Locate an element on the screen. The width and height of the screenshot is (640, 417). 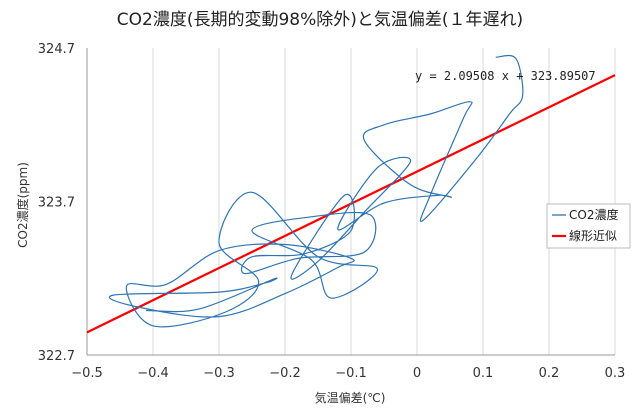
chart-title: CO2濃度(長期的変動98%除外)と気温偏差(１年遅れ) is located at coordinates (320, 20).